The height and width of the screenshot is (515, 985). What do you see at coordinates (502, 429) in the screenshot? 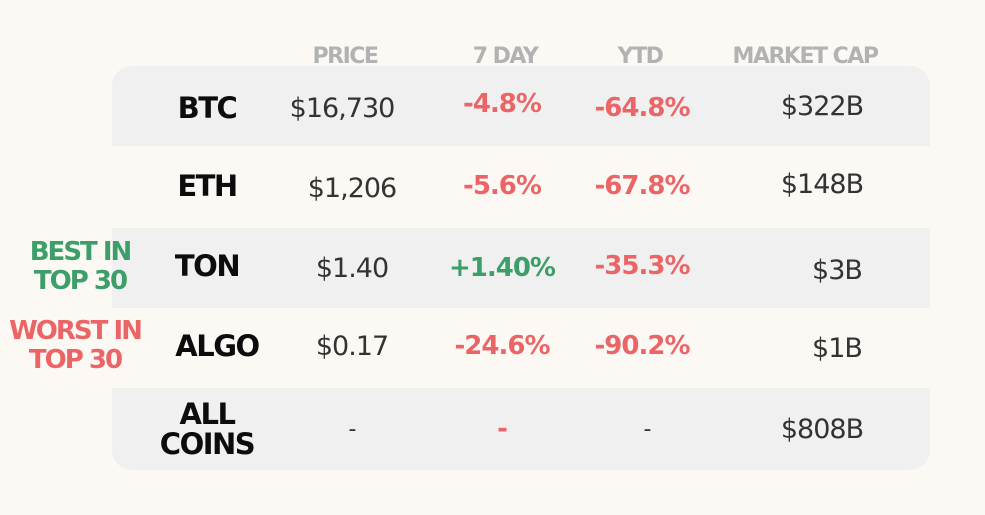
I see `change-7day-cell: -` at bounding box center [502, 429].